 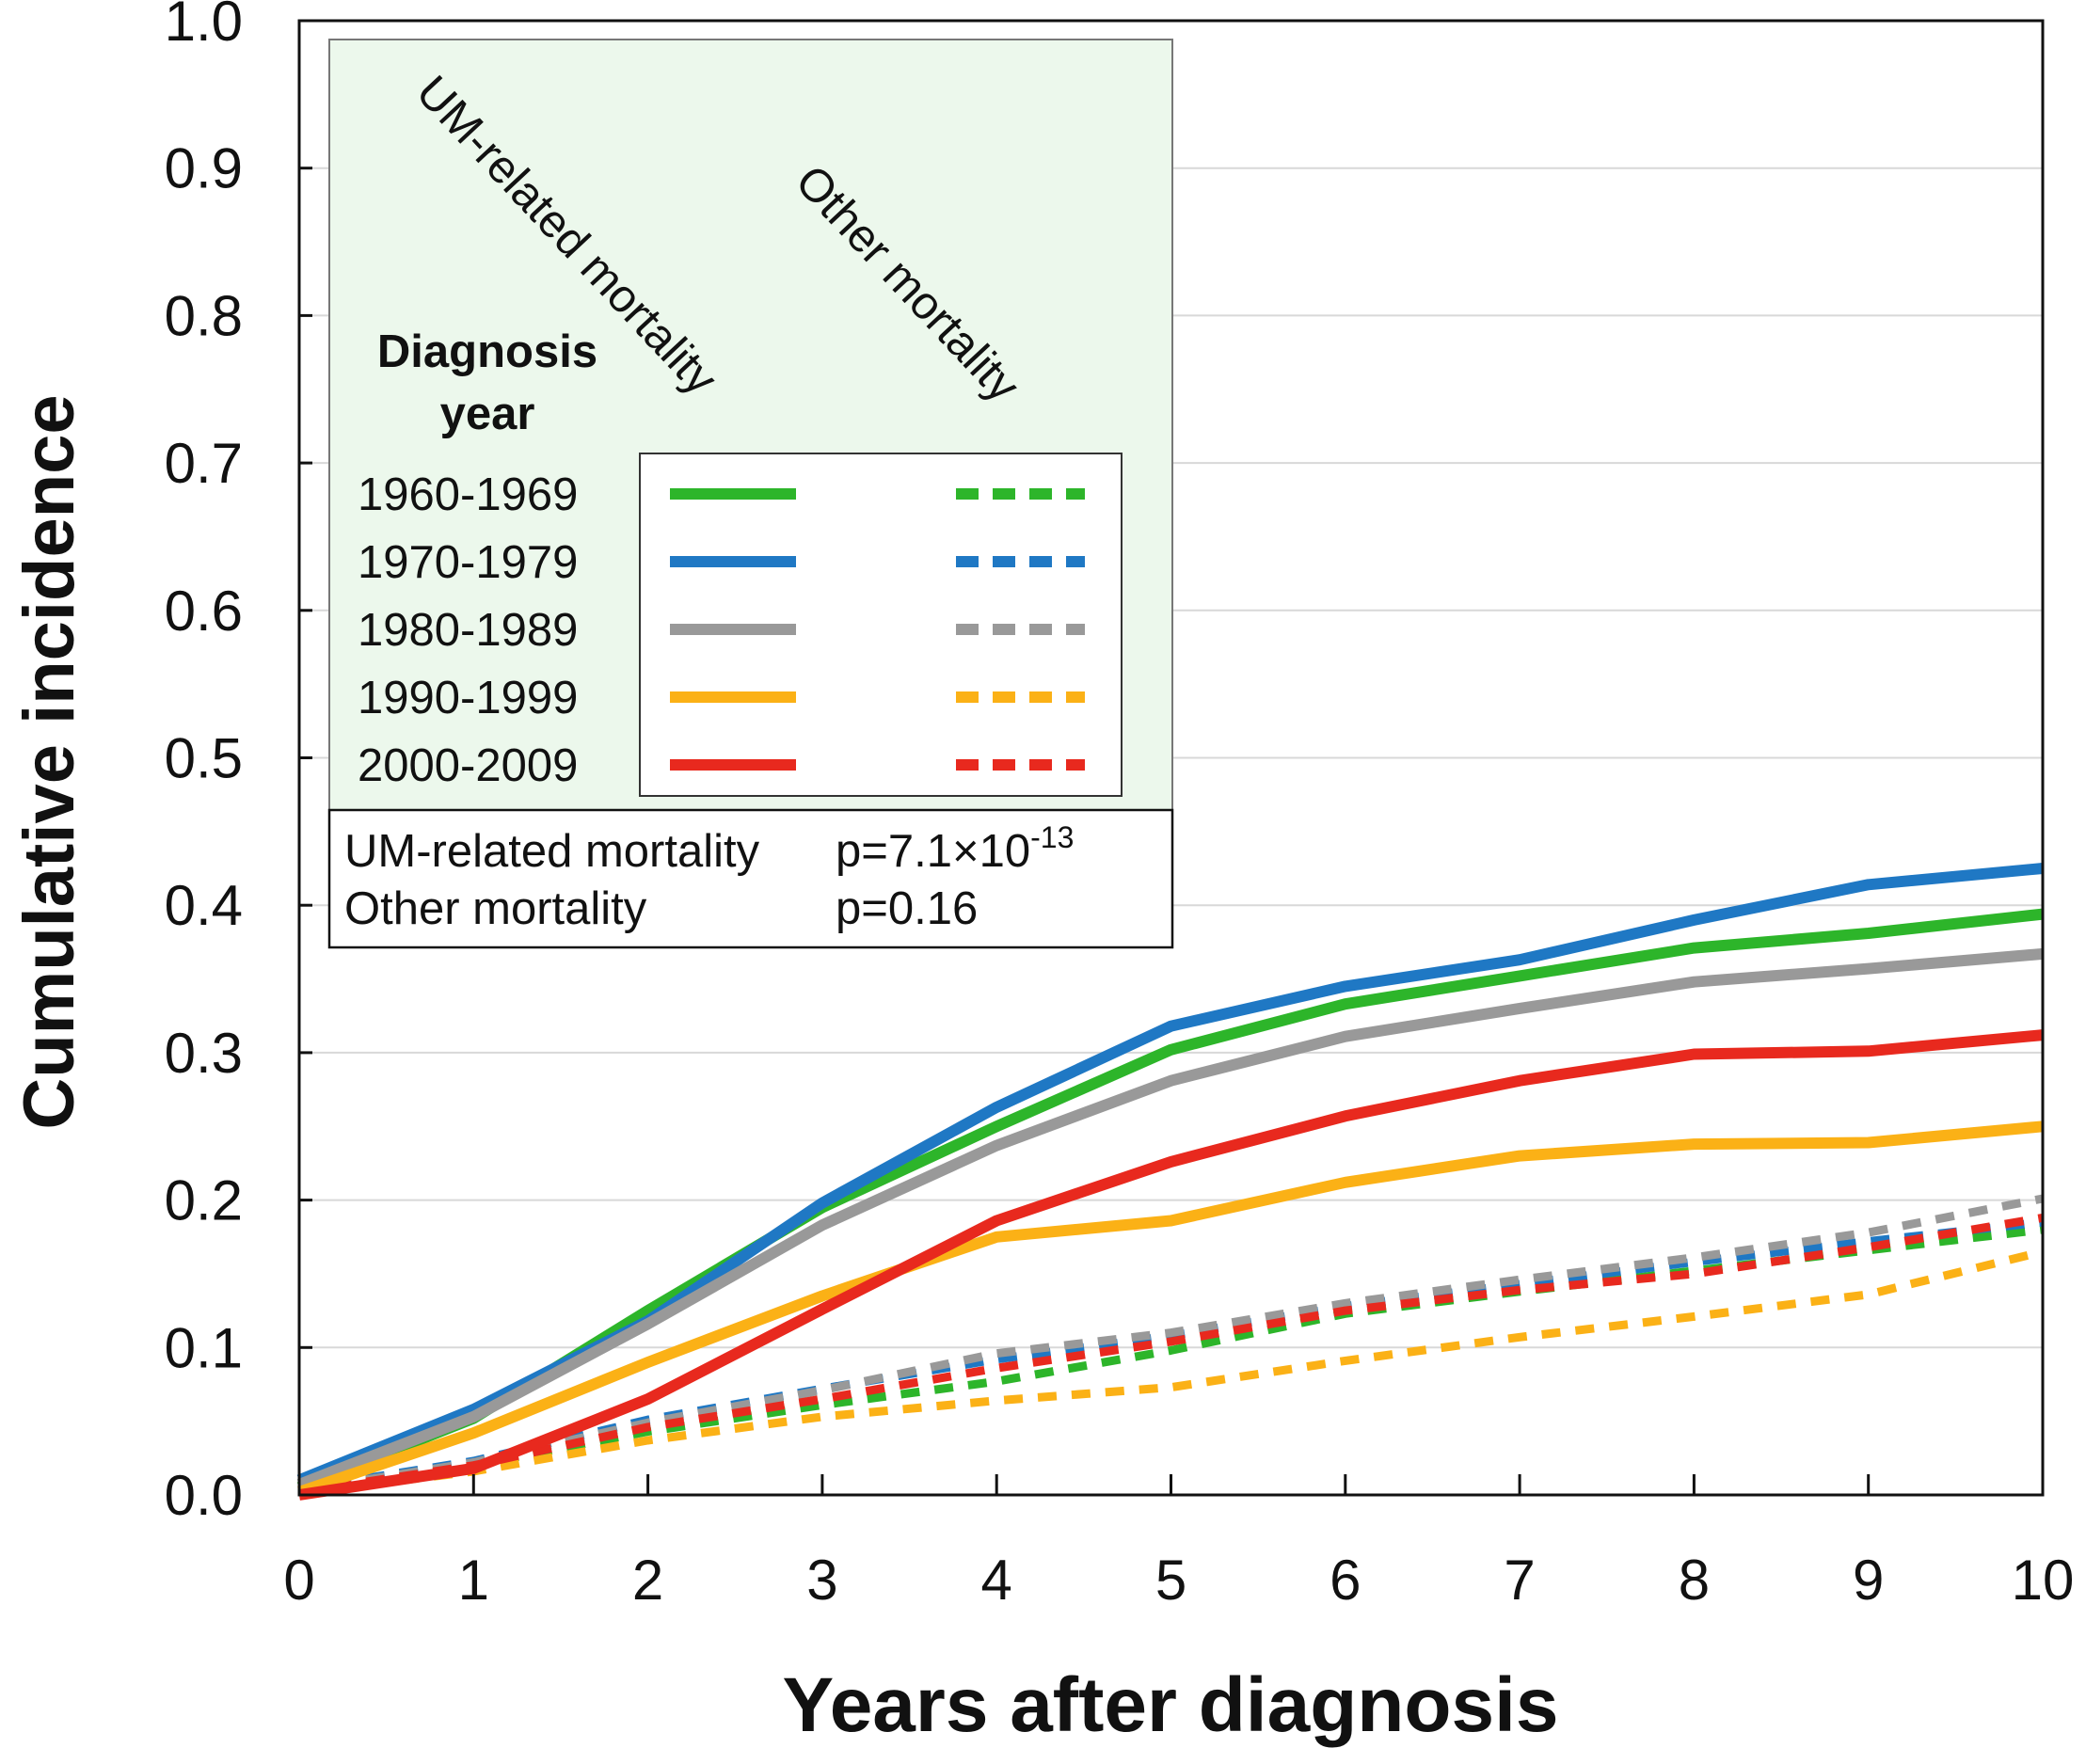 I want to click on y-tick-label: 0.9, so click(x=204, y=168).